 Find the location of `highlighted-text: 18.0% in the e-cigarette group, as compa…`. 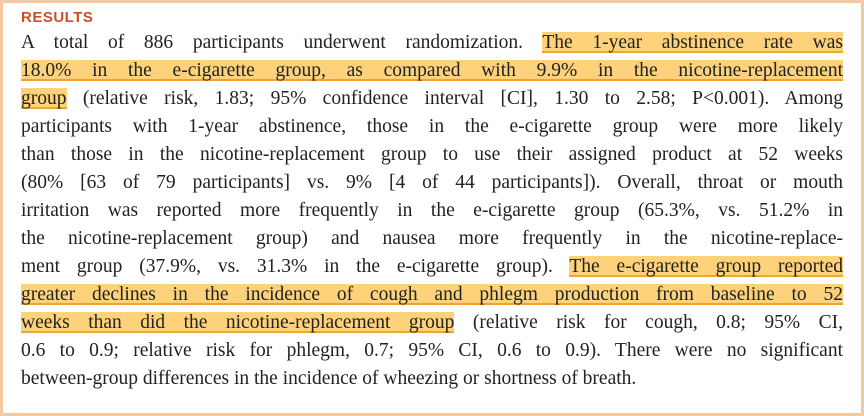

highlighted-text: 18.0% in the e-cigarette group, as compa… is located at coordinates (432, 70).